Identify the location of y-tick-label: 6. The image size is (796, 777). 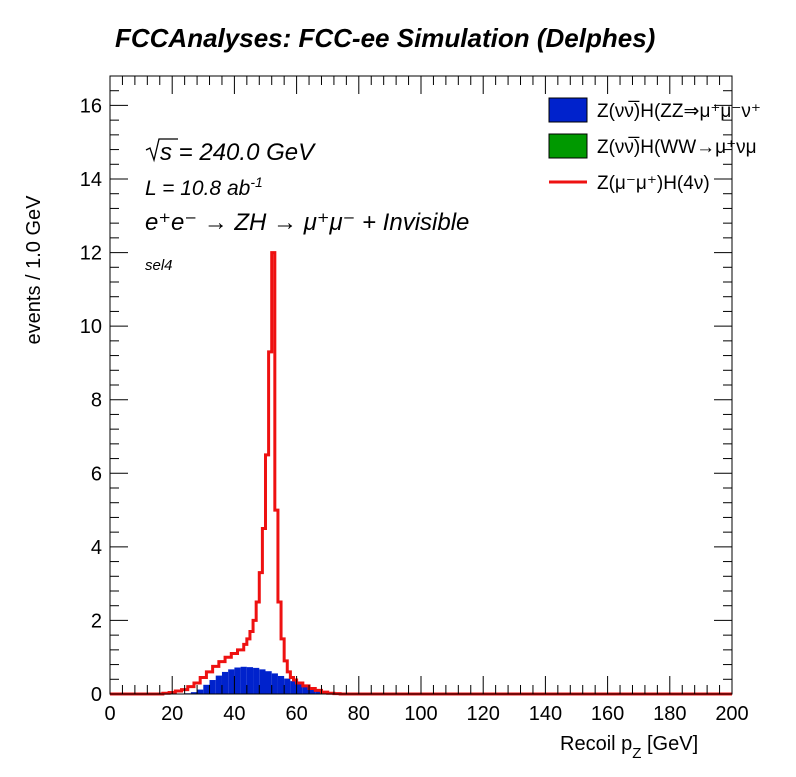
(96, 474).